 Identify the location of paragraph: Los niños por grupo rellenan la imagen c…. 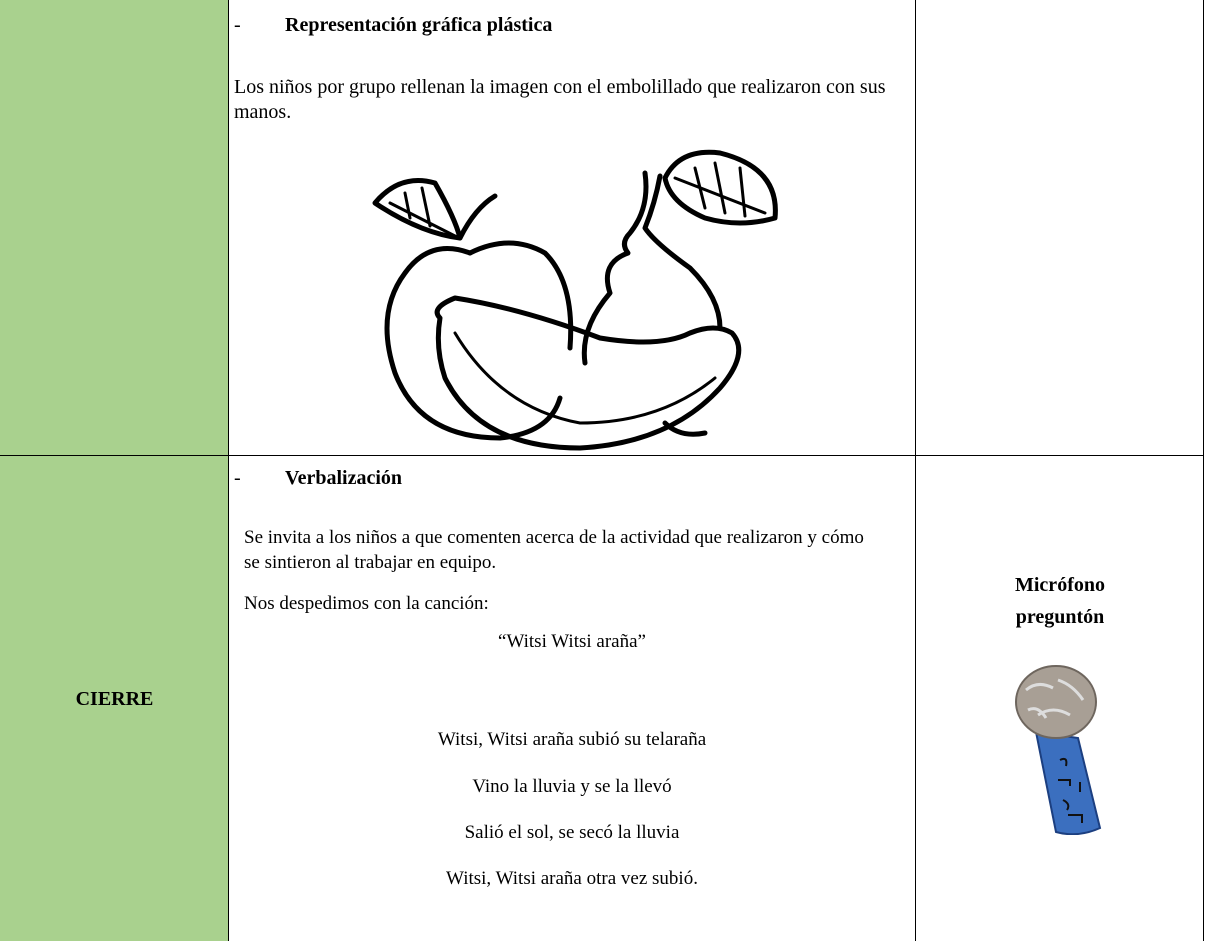
(560, 99).